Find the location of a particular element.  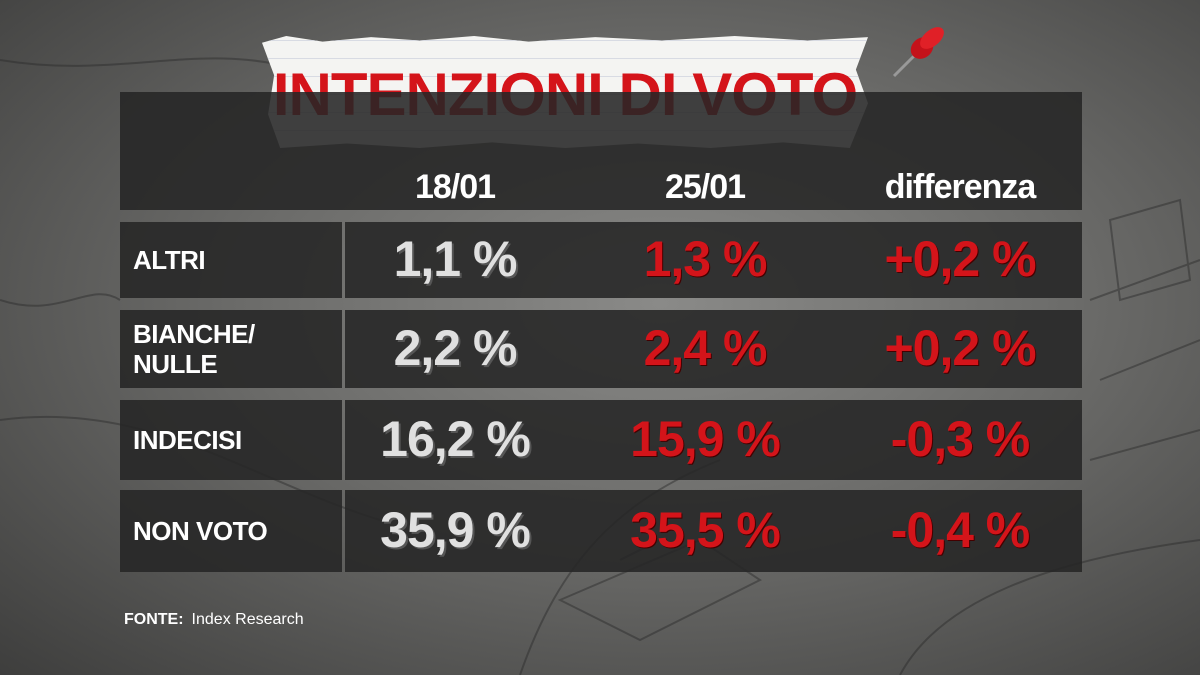

column-header: 25/01 is located at coordinates (705, 187).